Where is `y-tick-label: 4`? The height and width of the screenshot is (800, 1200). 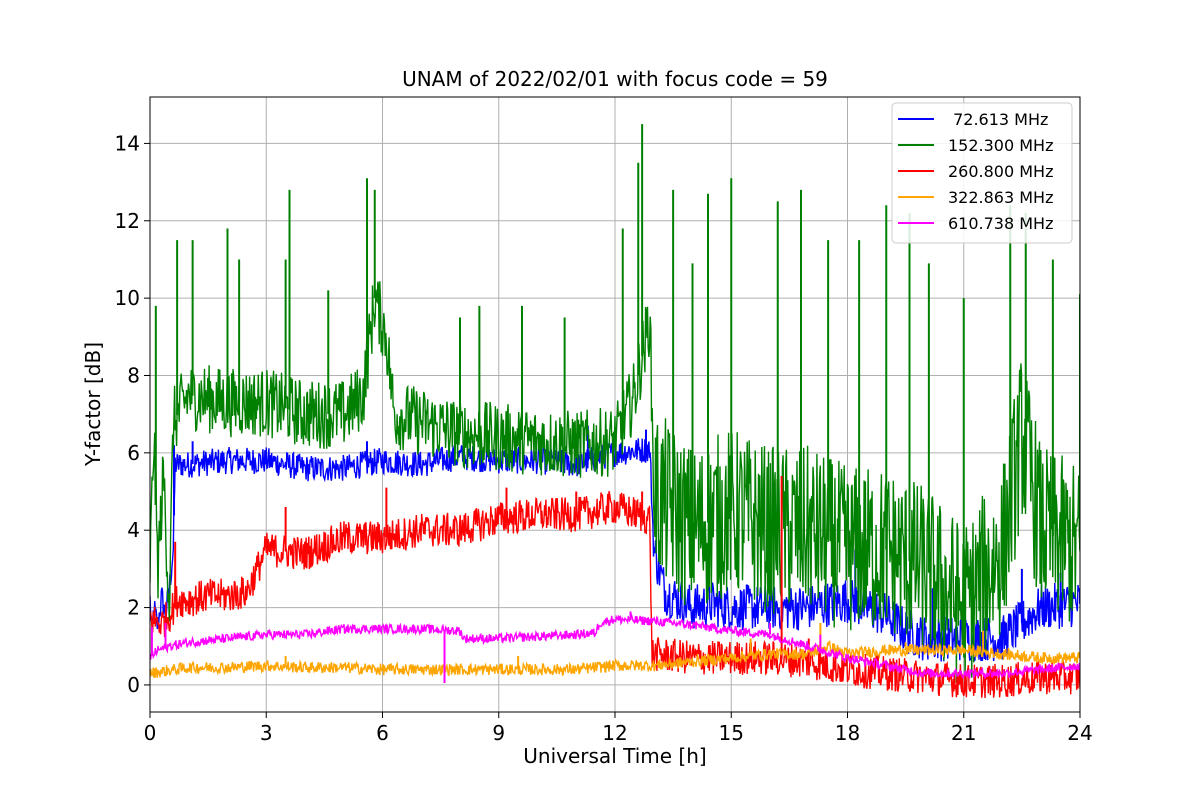
y-tick-label: 4 is located at coordinates (133, 530).